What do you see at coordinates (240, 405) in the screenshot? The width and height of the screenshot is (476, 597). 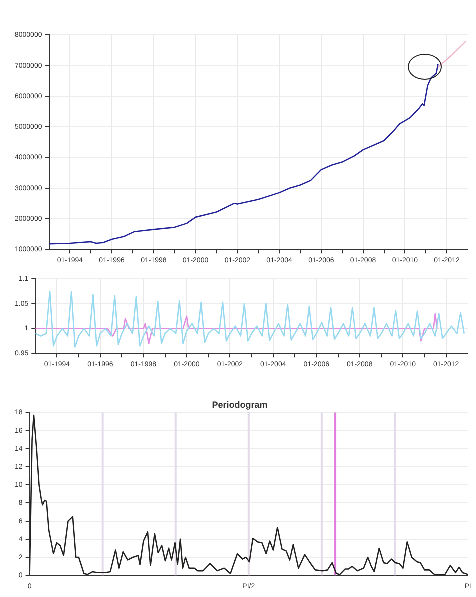 I see `chart-title: Periodogram` at bounding box center [240, 405].